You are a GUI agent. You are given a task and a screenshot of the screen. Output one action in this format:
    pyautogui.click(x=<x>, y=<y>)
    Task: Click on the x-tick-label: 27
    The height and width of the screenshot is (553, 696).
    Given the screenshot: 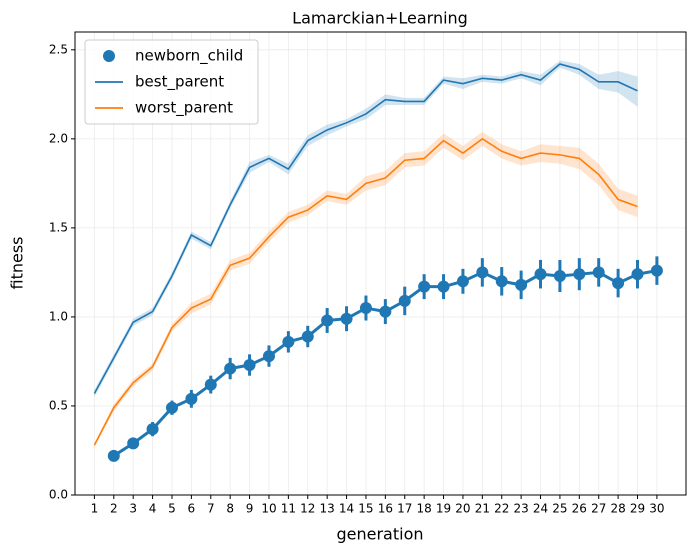 What is the action you would take?
    pyautogui.click(x=598, y=509)
    